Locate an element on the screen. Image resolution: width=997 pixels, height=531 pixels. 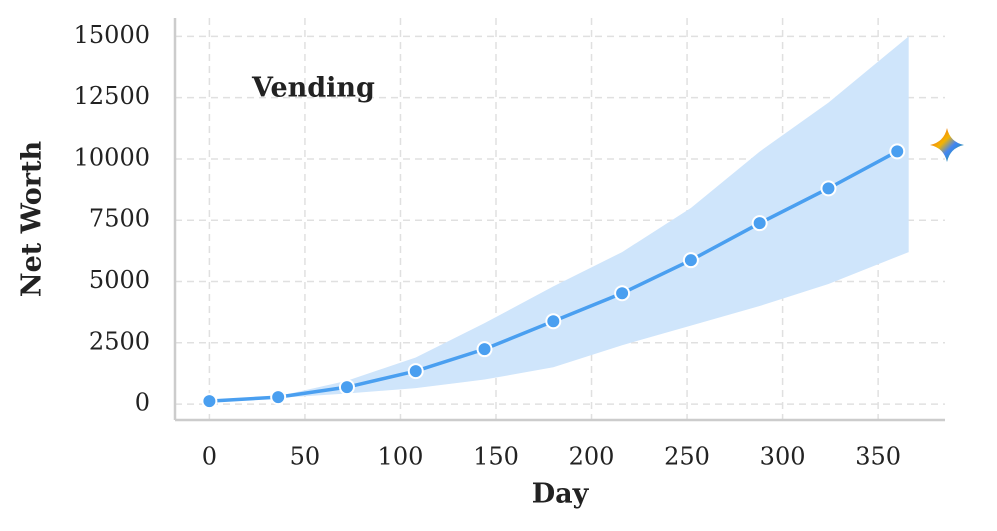
y-tick-label: 10000 is located at coordinates (112, 157).